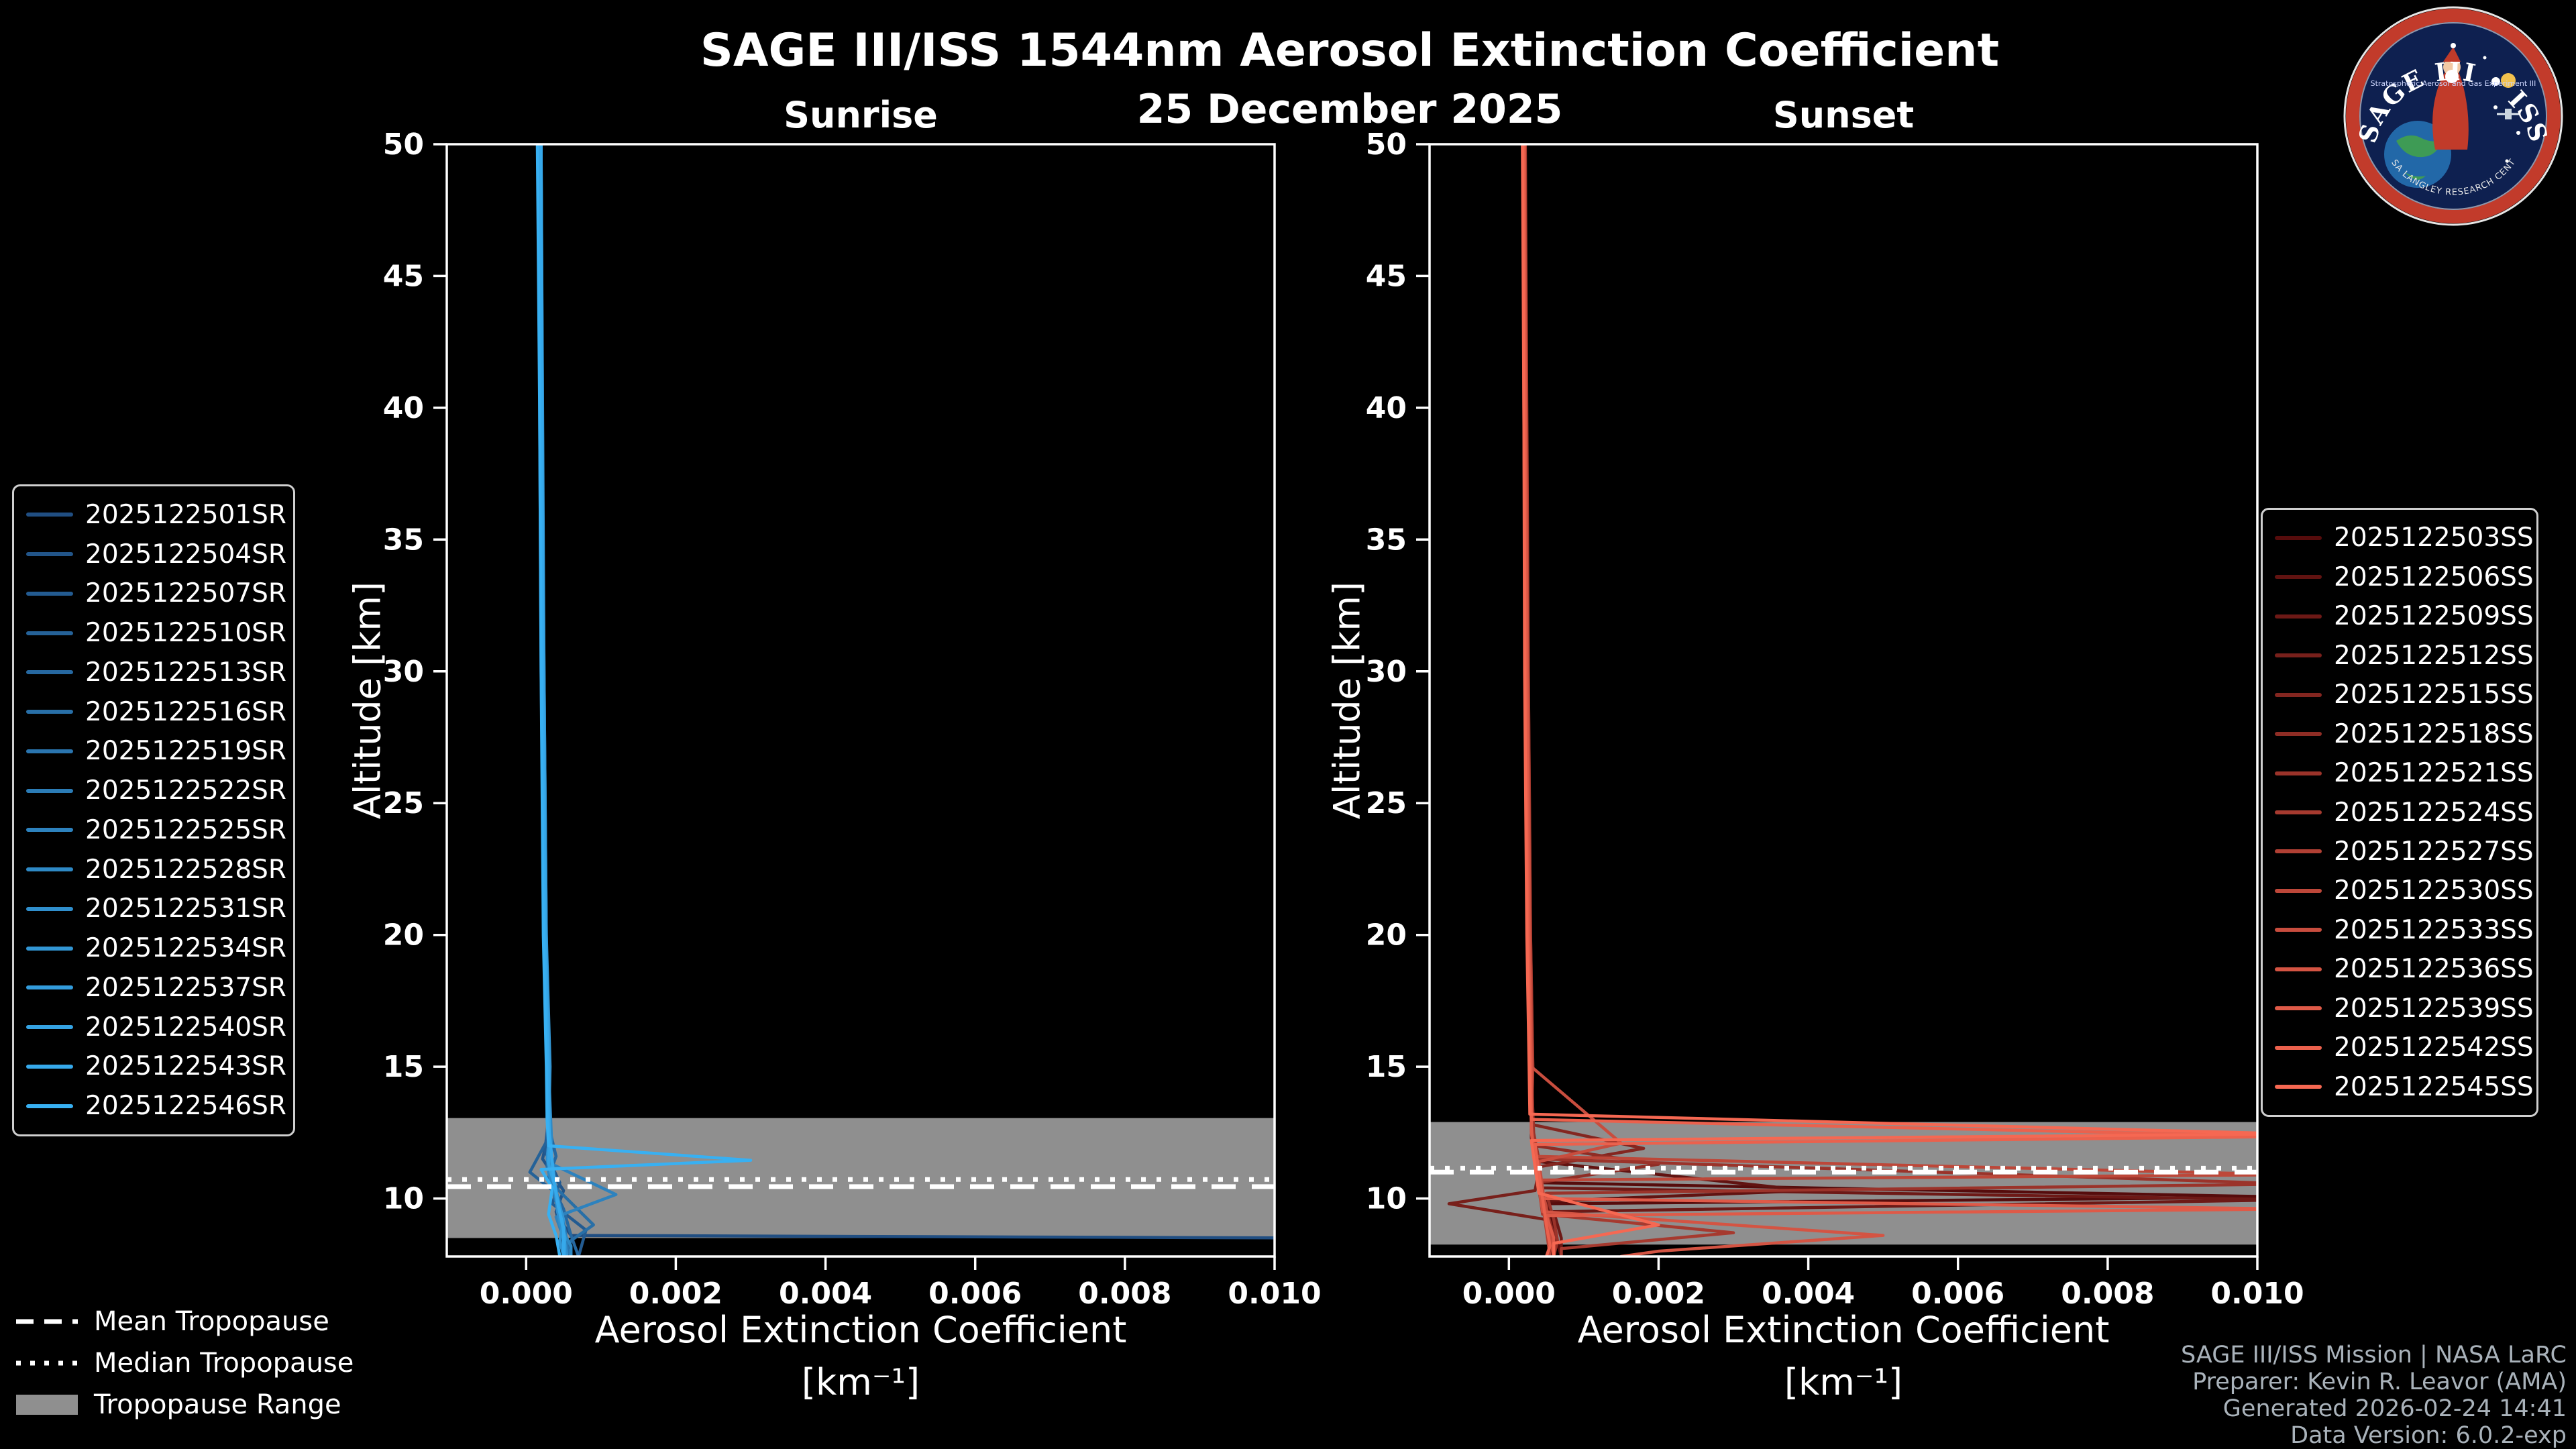 This screenshot has height=1449, width=2576. What do you see at coordinates (47, 1405) in the screenshot?
I see `range-band-swatch` at bounding box center [47, 1405].